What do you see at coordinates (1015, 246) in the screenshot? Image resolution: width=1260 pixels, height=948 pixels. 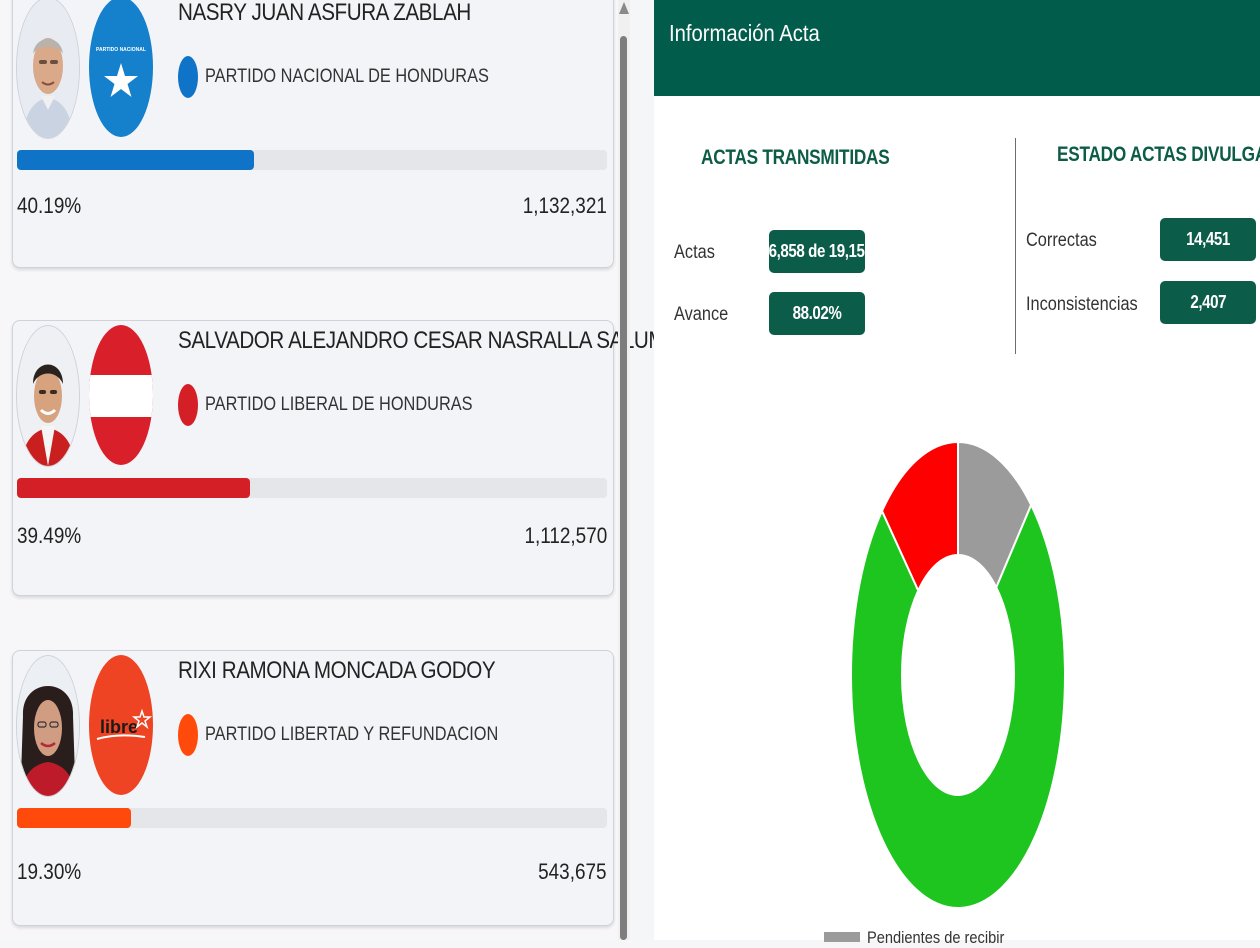 I see `section-divider` at bounding box center [1015, 246].